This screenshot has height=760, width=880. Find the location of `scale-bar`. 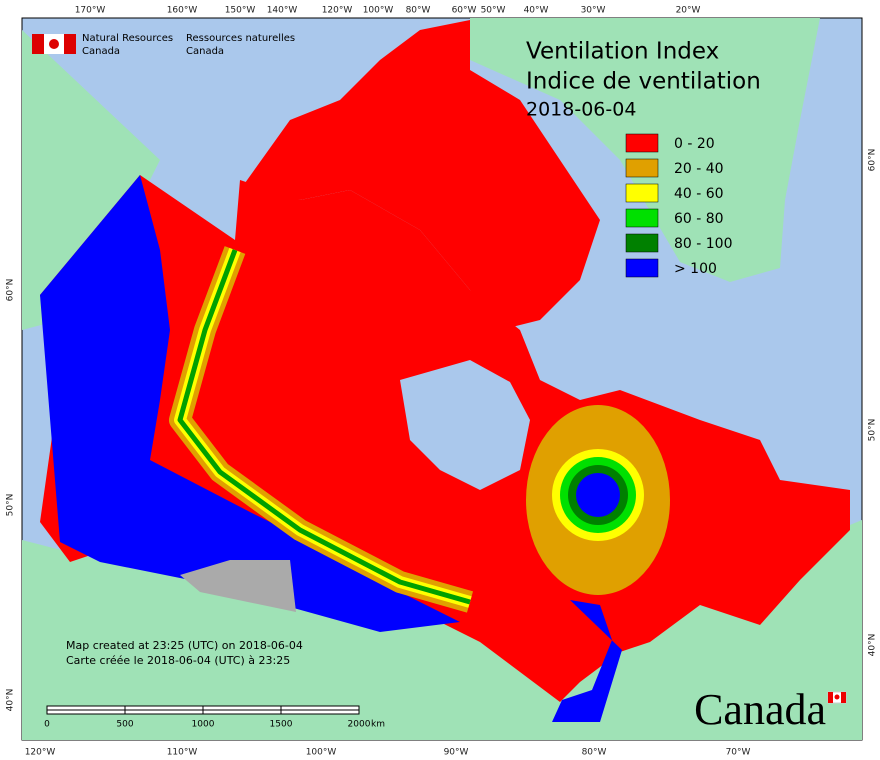

scale-bar is located at coordinates (203, 710).